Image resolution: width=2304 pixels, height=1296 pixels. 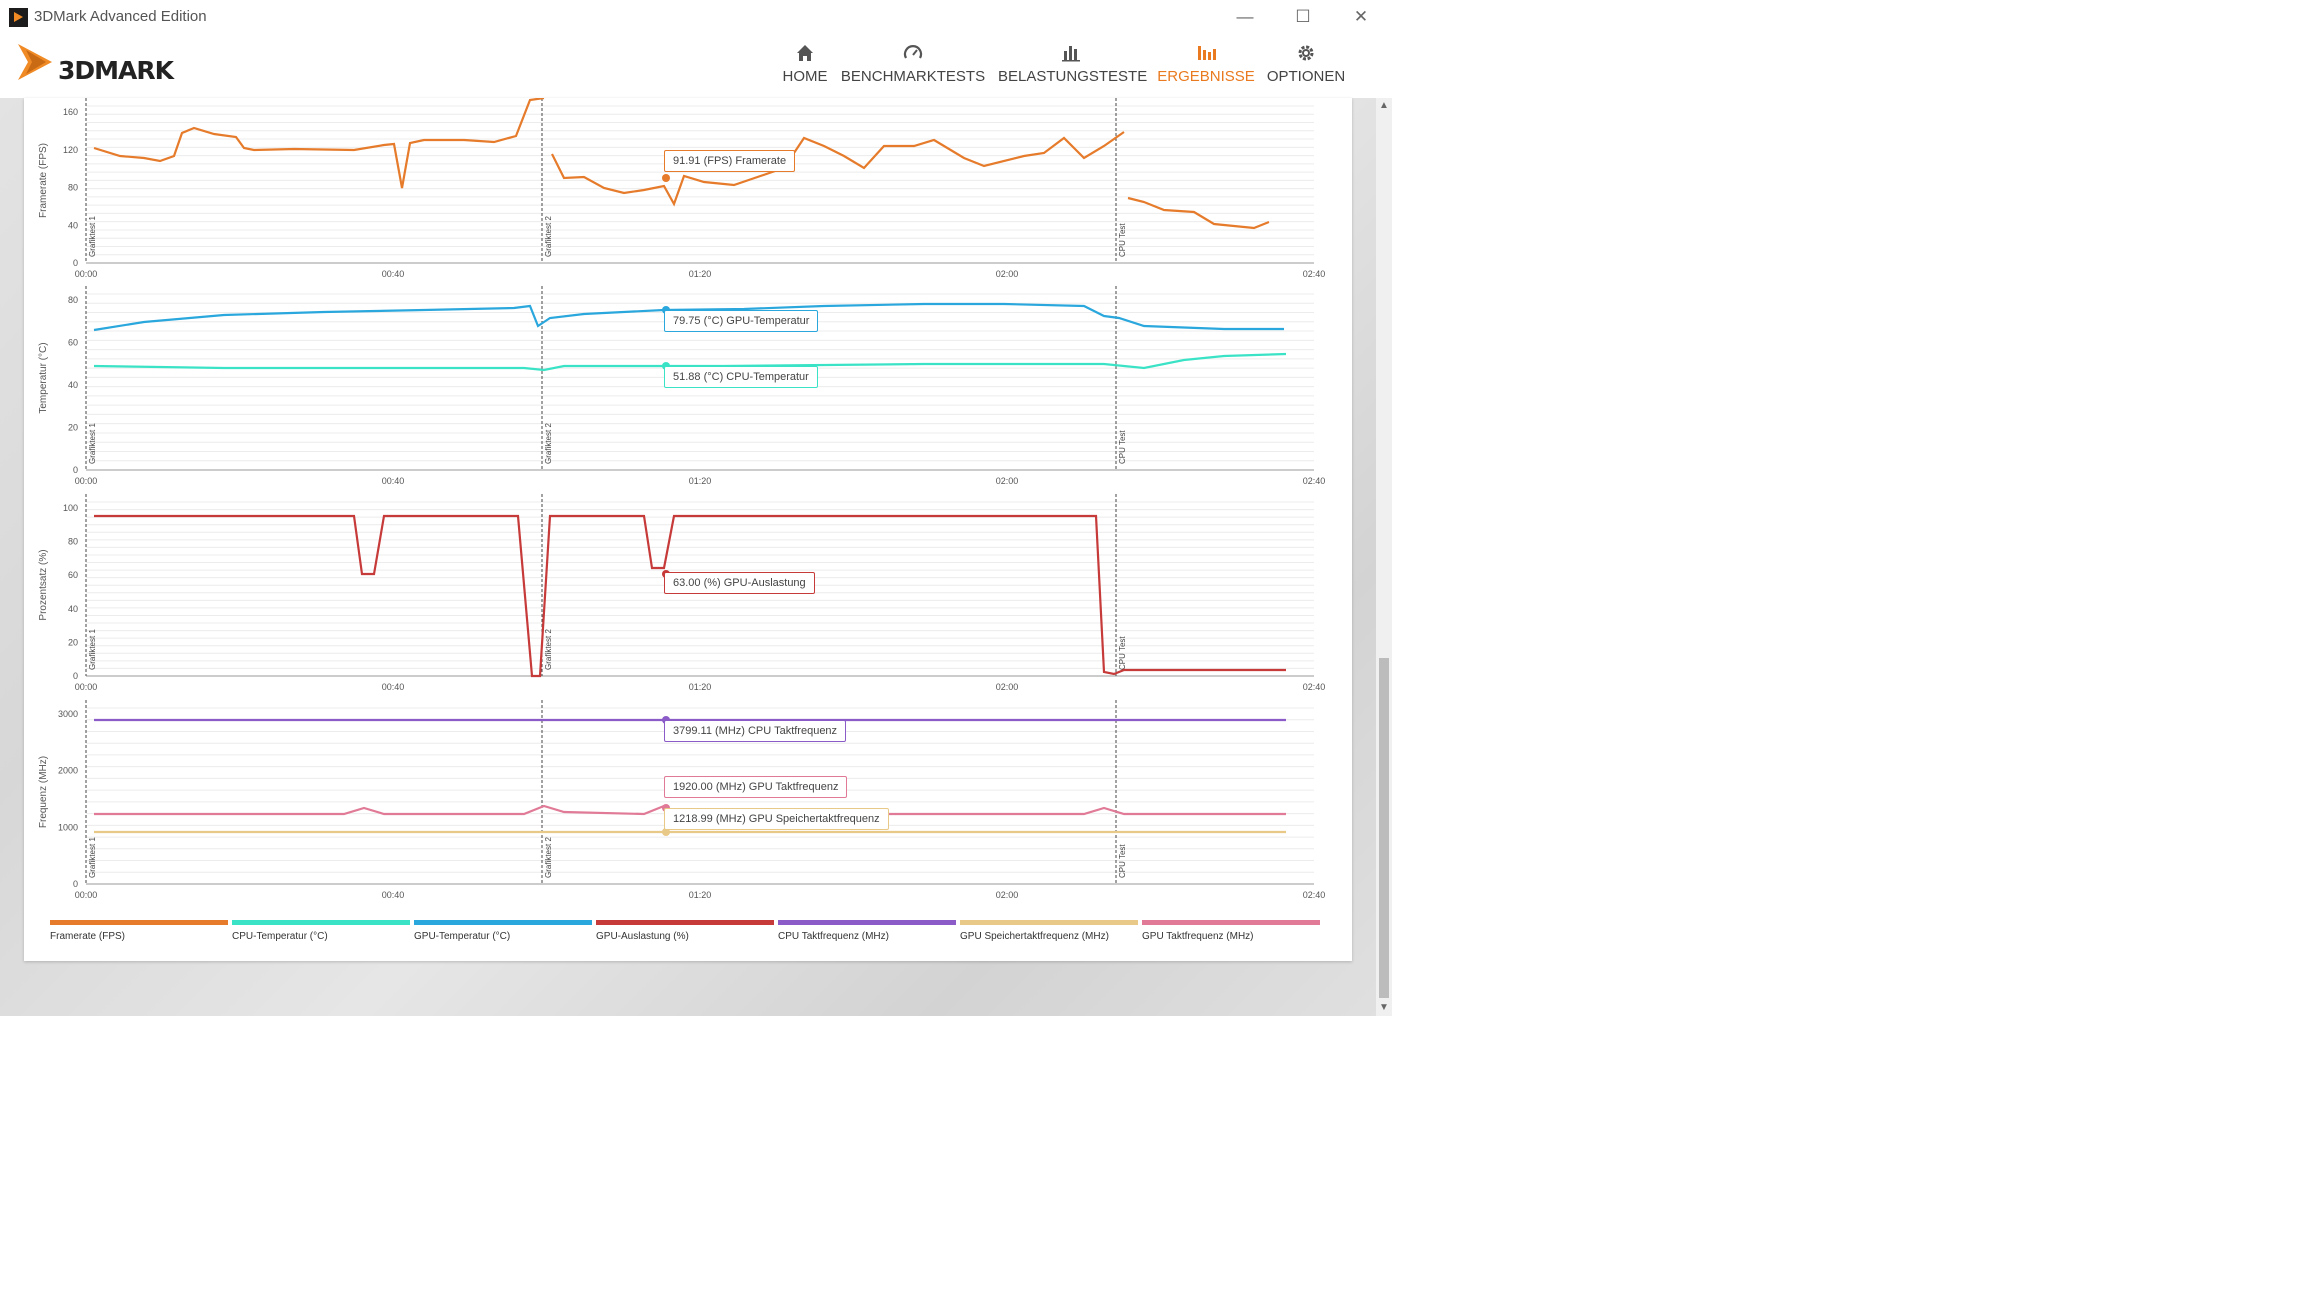 What do you see at coordinates (696, 17) in the screenshot?
I see `title-bar: 3DMark Advanced Edition — ☐ ✕` at bounding box center [696, 17].